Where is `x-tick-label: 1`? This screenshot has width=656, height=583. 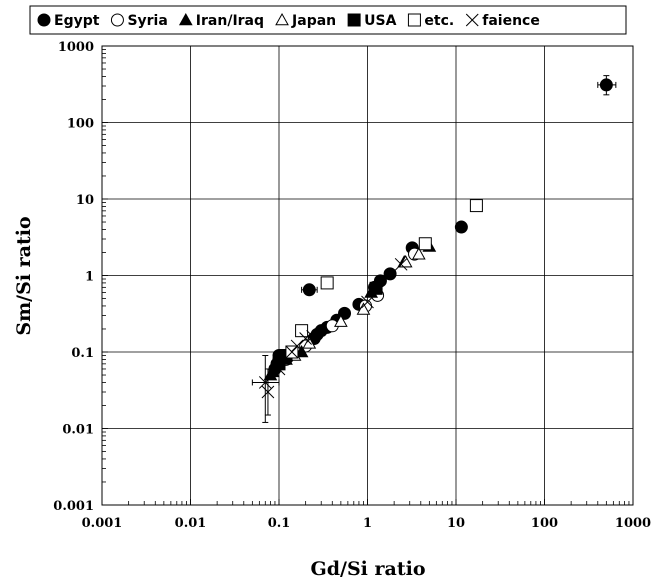 x-tick-label: 1 is located at coordinates (367, 523).